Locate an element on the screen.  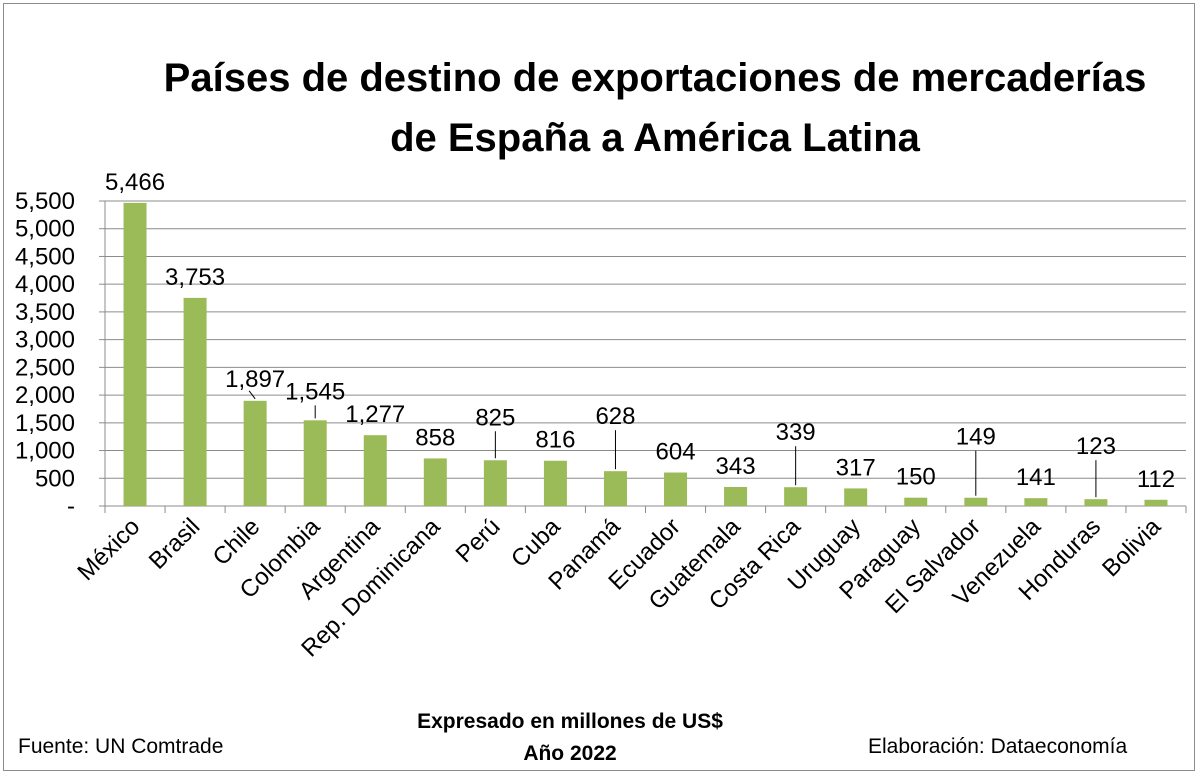
value-label: 628 is located at coordinates (615, 416).